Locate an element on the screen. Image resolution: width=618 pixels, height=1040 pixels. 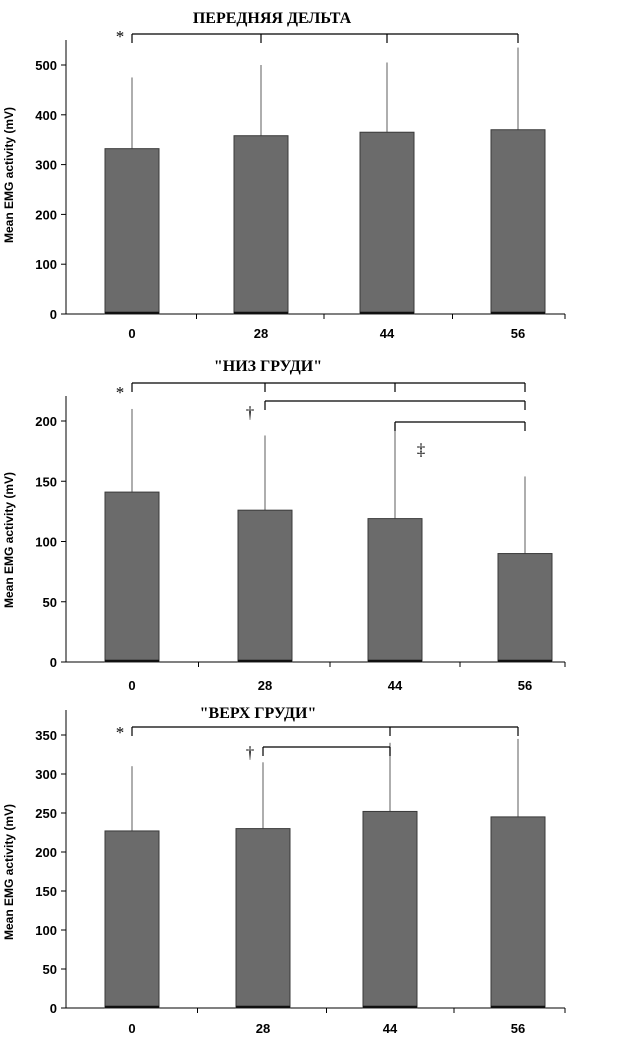
chart-title: ПЕРЕДНЯЯ ДЕЛЬТА is located at coordinates (272, 18).